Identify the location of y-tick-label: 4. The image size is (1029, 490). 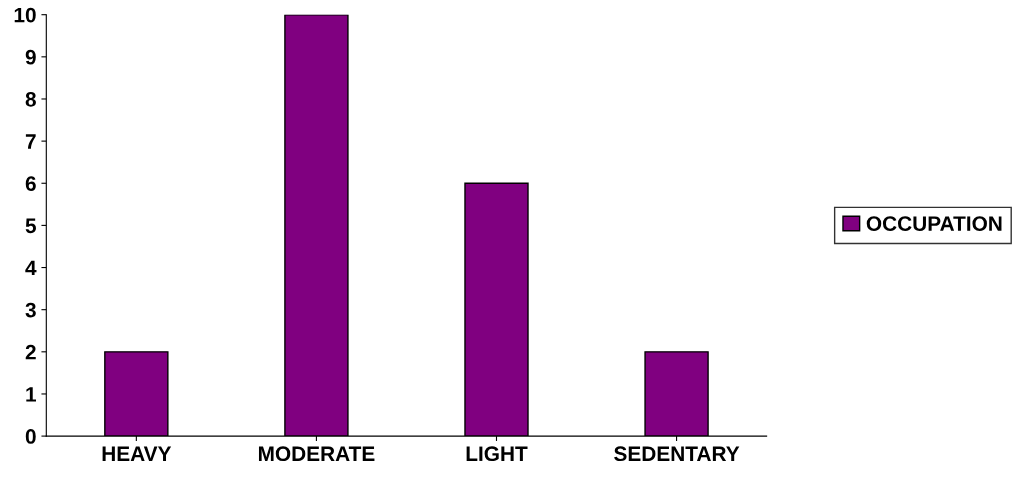
(31, 268).